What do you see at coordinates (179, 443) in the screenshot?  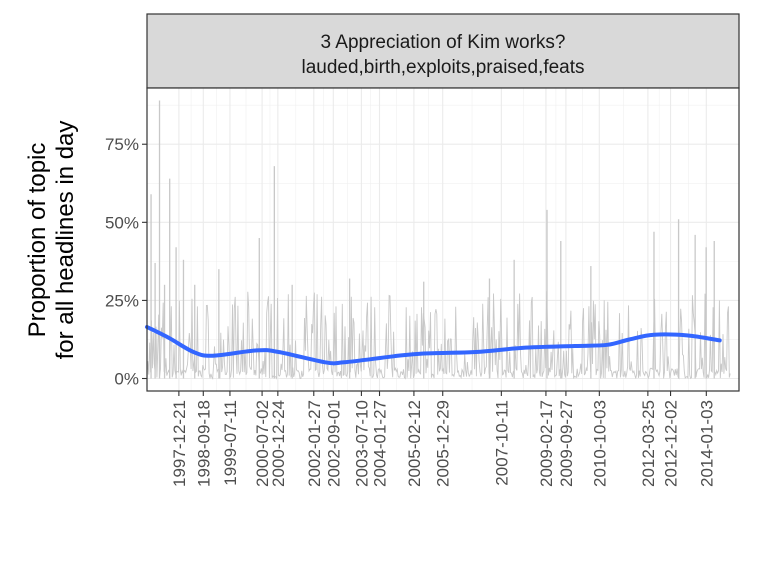 I see `x-tick-label: 1997-12-21` at bounding box center [179, 443].